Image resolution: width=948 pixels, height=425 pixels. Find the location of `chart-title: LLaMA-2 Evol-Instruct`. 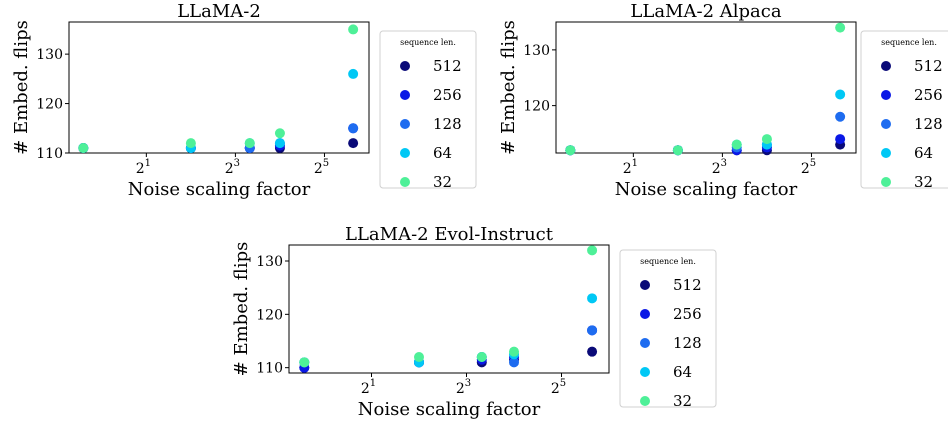

chart-title: LLaMA-2 Evol-Instruct is located at coordinates (449, 234).